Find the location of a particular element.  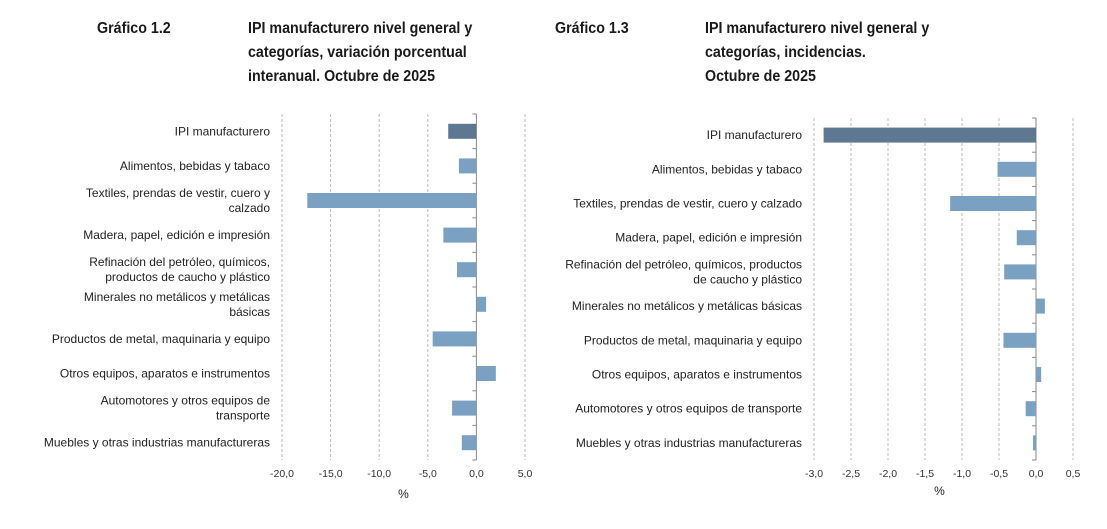

category-label: Textiles, prendas de vestir, cuero y is located at coordinates (178, 193).